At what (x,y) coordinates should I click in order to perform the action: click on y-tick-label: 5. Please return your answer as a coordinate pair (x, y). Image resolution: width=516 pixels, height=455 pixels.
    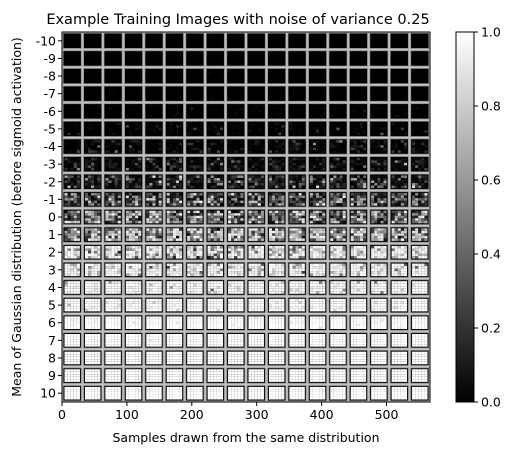
    Looking at the image, I should click on (52, 305).